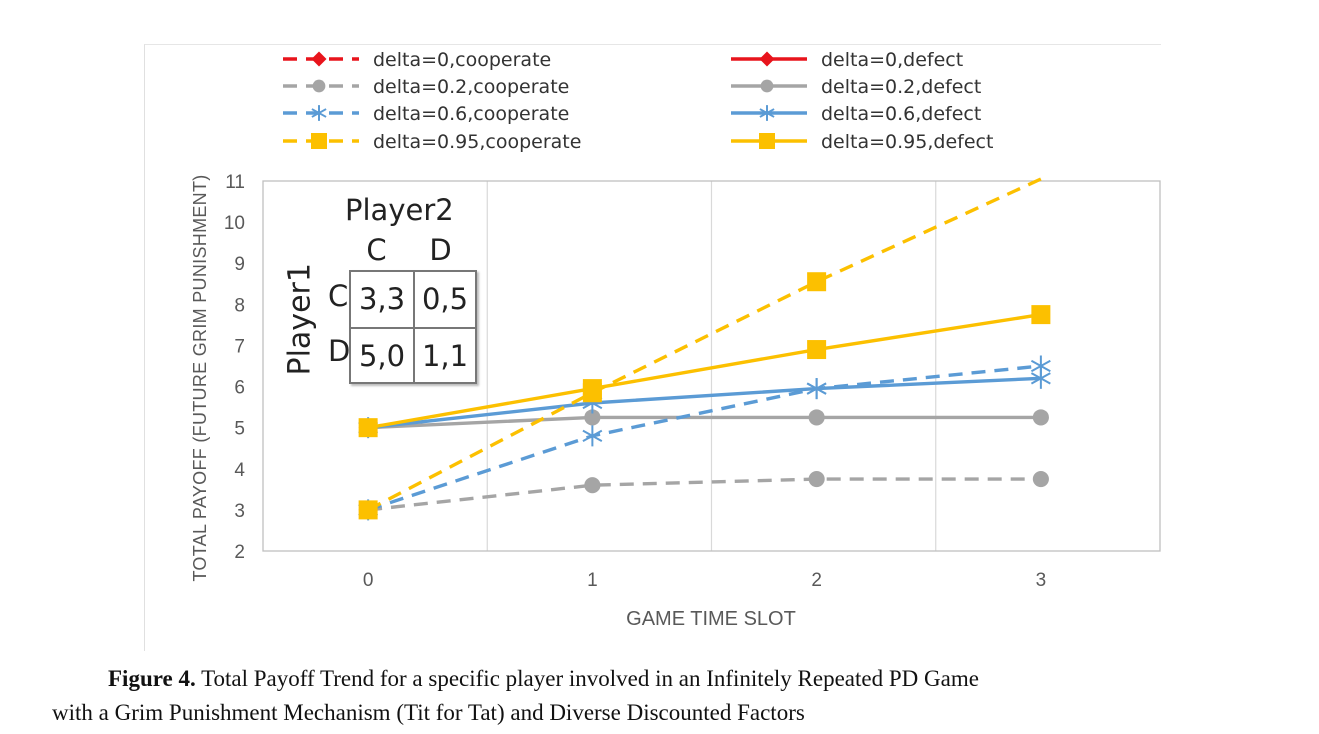 This screenshot has height=734, width=1319. I want to click on inset-cell: 3,3, so click(382, 299).